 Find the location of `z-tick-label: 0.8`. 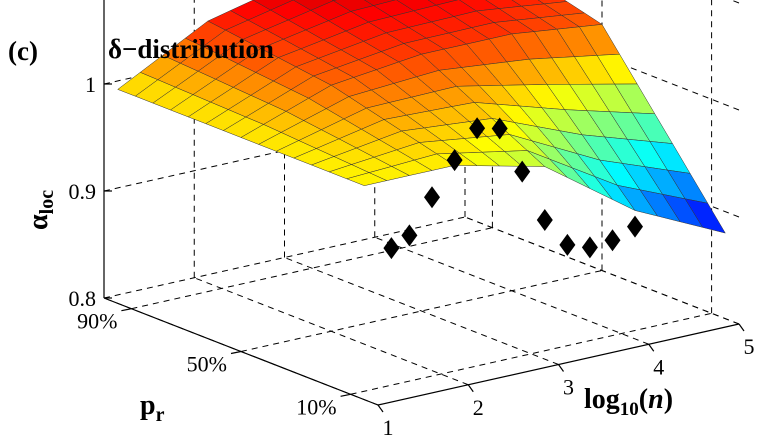

z-tick-label: 0.8 is located at coordinates (83, 298).